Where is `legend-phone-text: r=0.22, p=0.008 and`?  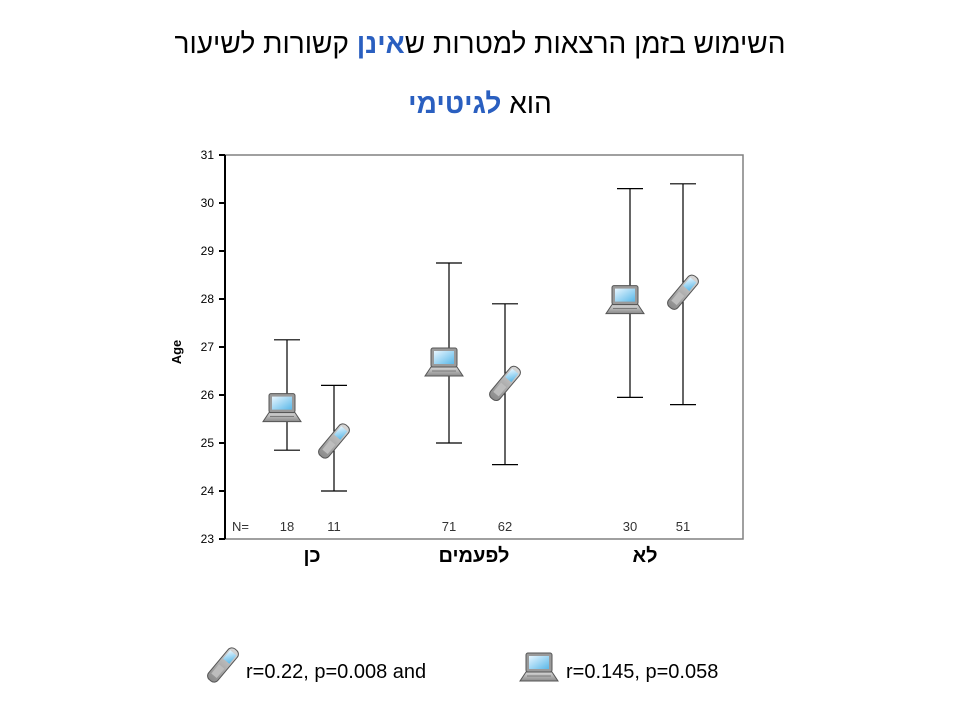
legend-phone-text: r=0.22, p=0.008 and is located at coordinates (336, 672).